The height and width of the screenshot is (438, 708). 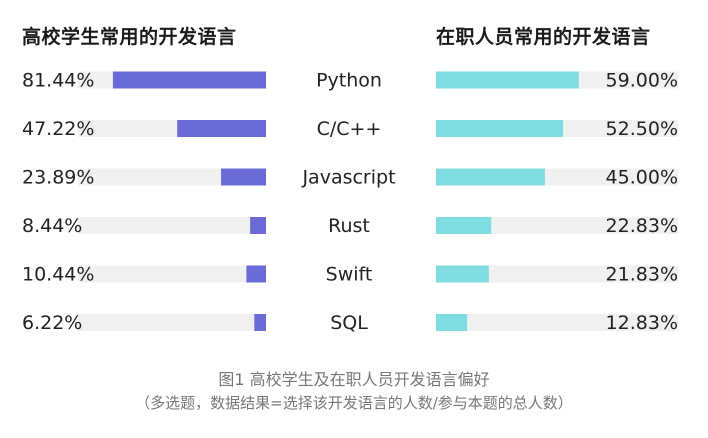 What do you see at coordinates (642, 178) in the screenshot?
I see `right-value-label: 45.00%` at bounding box center [642, 178].